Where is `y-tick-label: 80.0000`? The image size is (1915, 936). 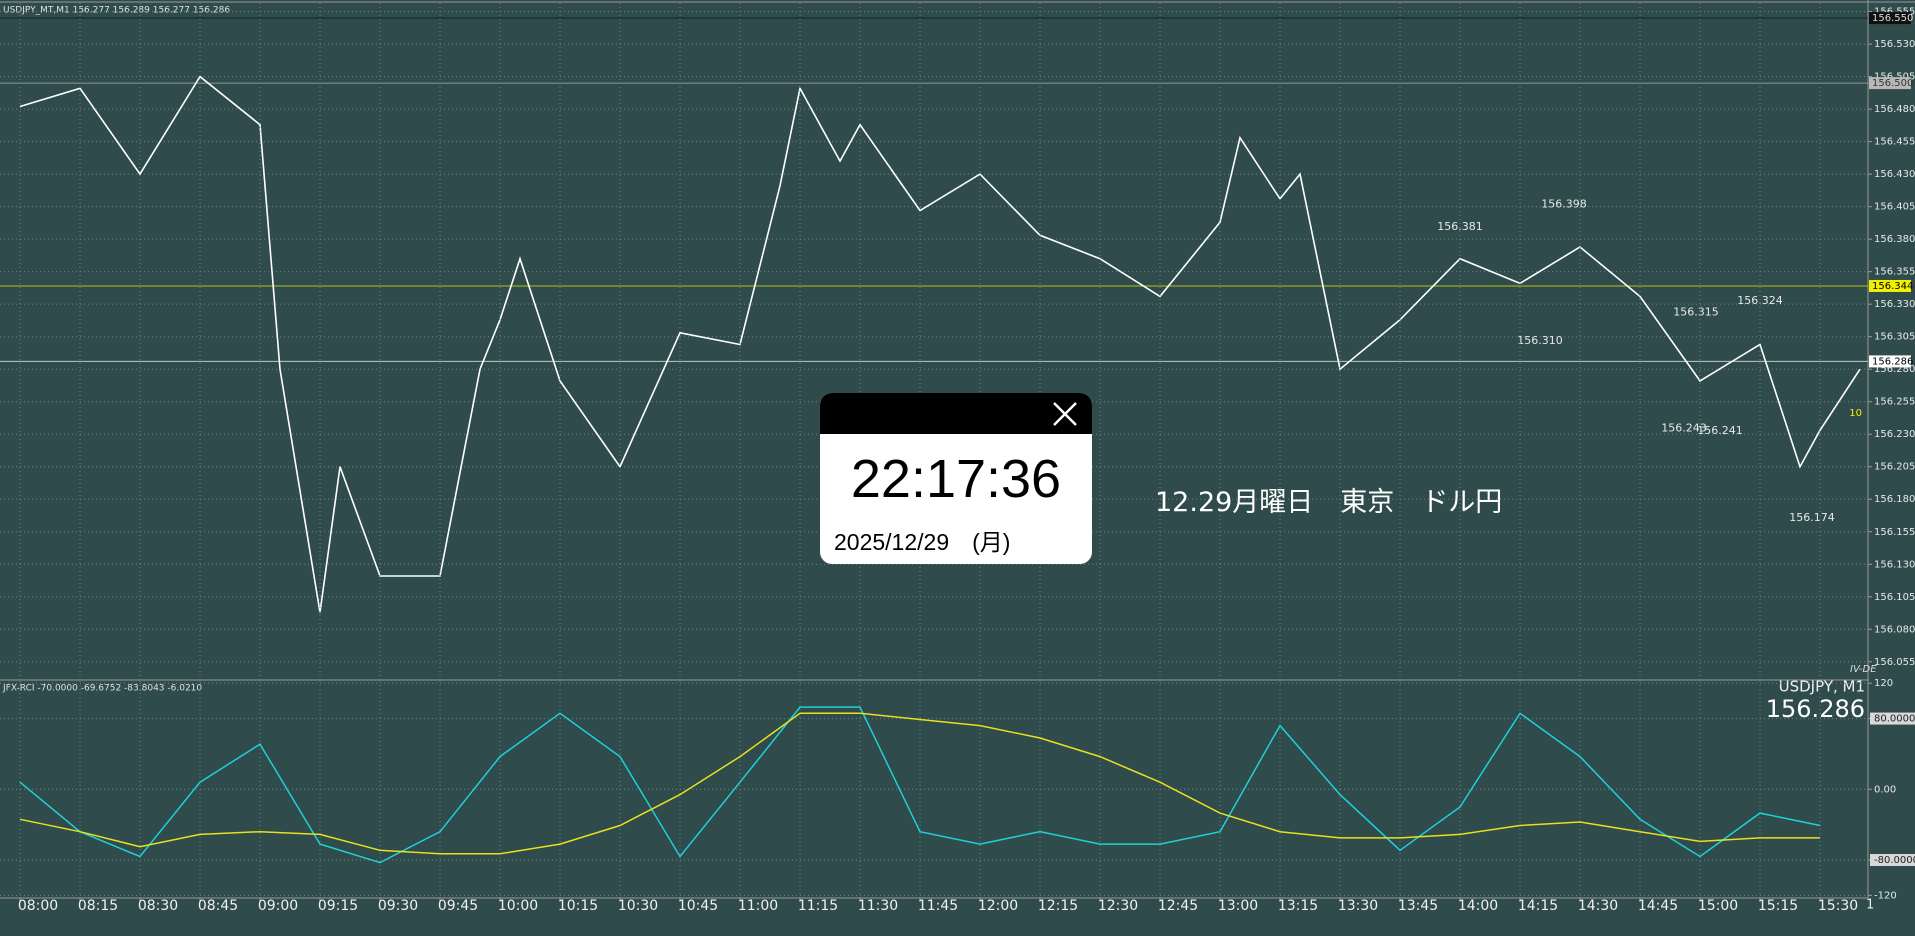
y-tick-label: 80.0000 is located at coordinates (1894, 719).